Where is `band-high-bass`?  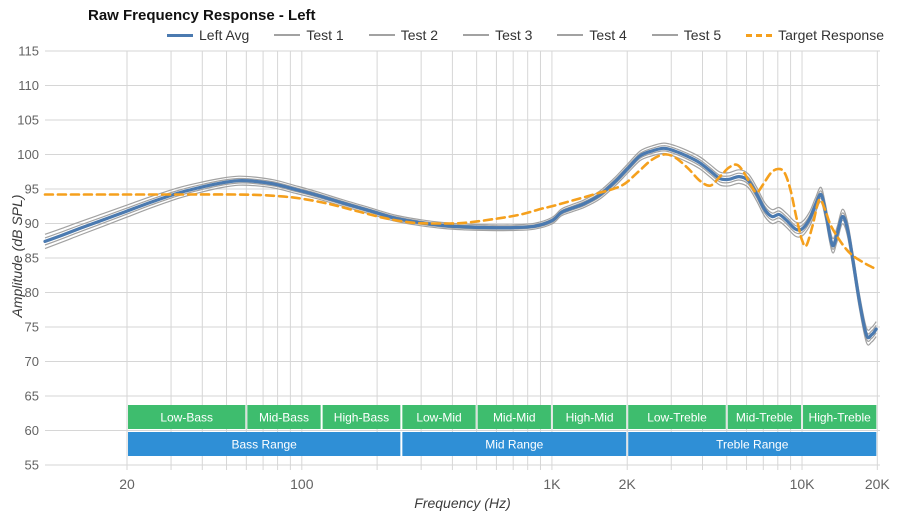
band-high-bass is located at coordinates (361, 417).